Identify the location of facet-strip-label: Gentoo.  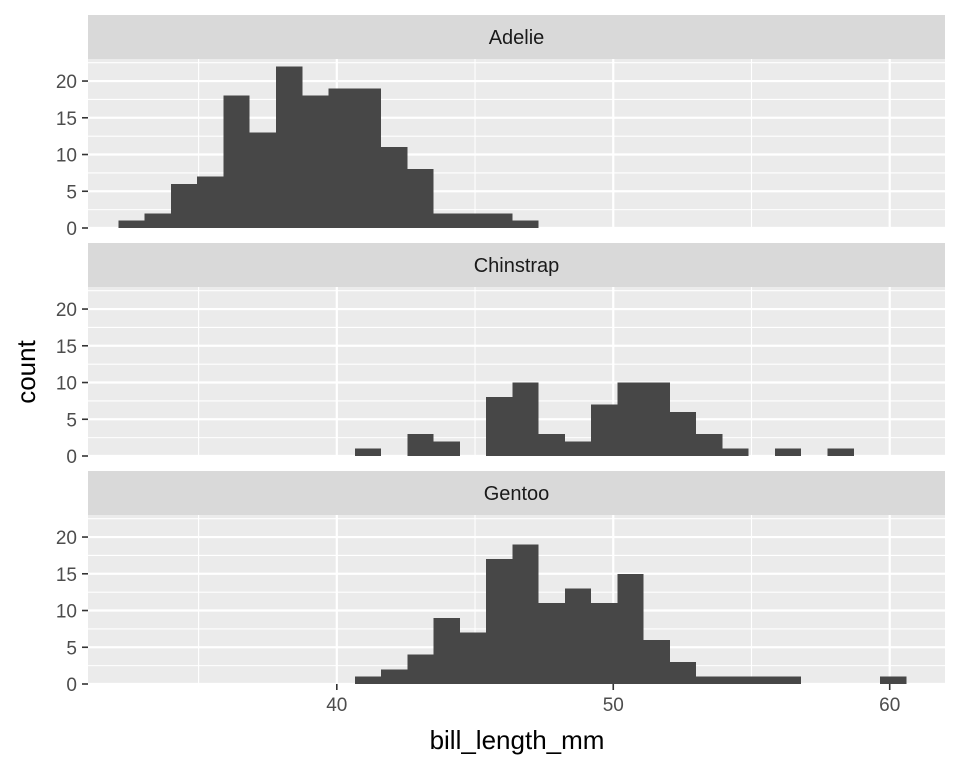
(517, 494).